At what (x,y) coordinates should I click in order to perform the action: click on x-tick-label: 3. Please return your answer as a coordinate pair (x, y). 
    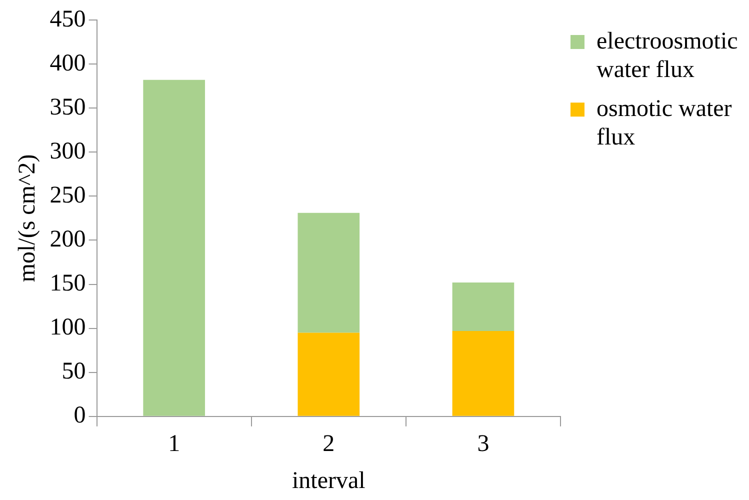
    Looking at the image, I should click on (483, 444).